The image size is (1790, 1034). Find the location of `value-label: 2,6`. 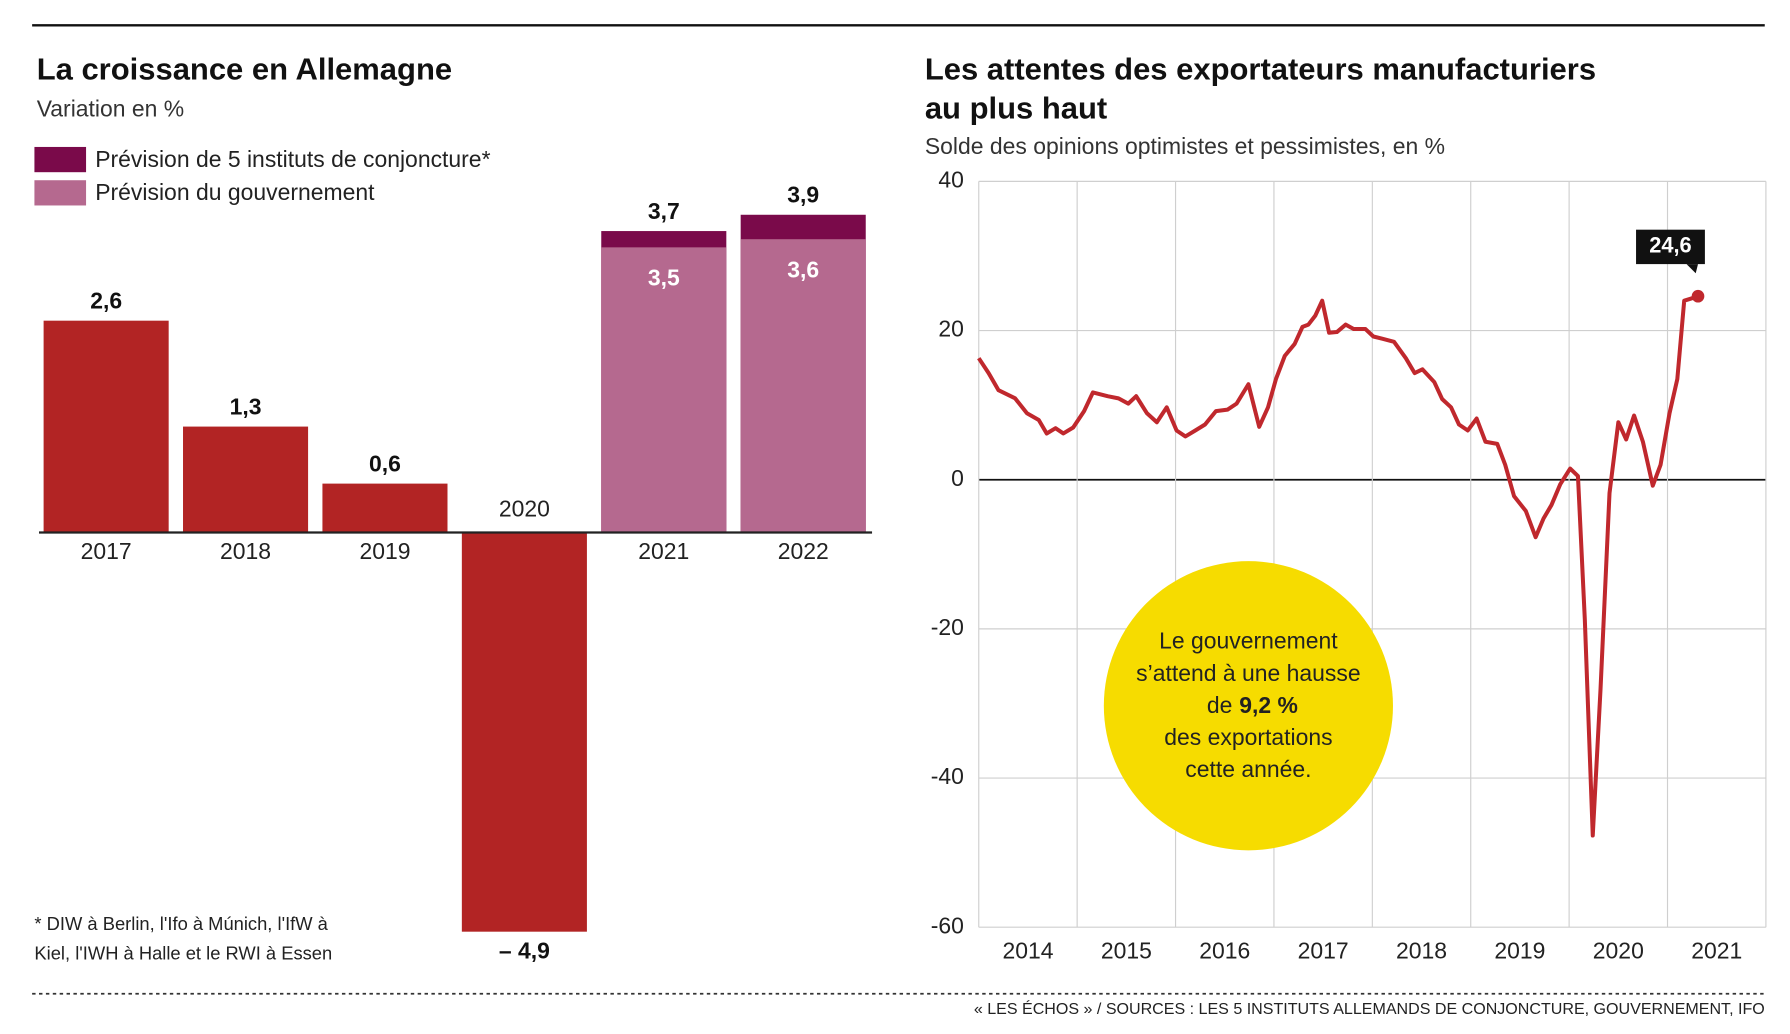

value-label: 2,6 is located at coordinates (106, 300).